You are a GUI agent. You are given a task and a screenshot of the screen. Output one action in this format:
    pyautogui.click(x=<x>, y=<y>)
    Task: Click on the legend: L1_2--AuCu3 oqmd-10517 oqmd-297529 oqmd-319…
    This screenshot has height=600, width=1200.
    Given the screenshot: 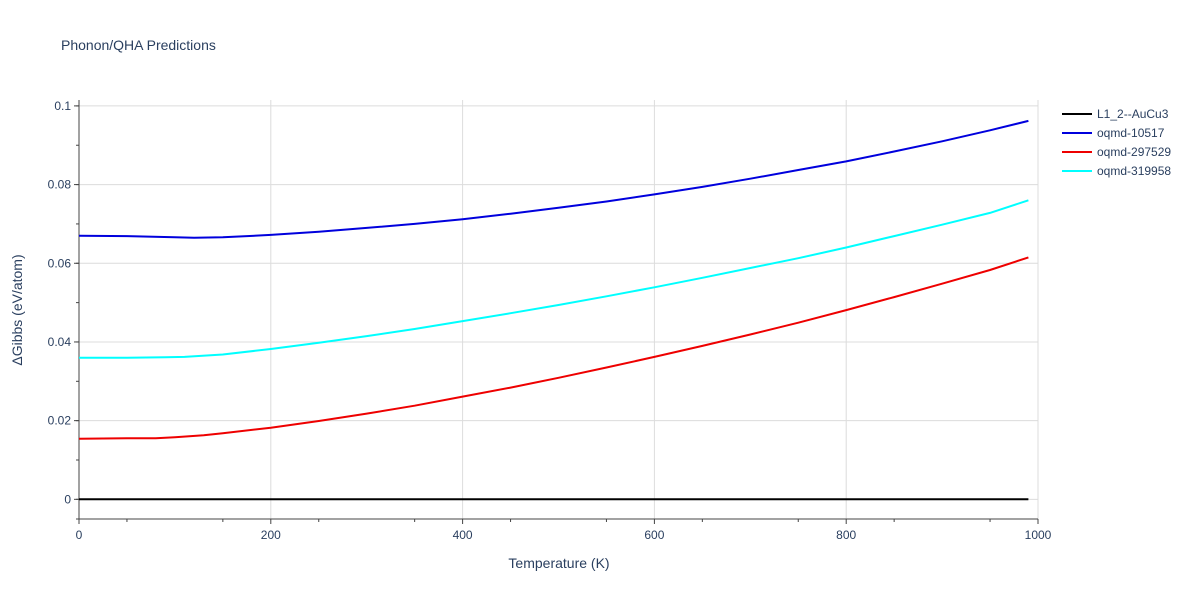 What is the action you would take?
    pyautogui.click(x=1116, y=142)
    